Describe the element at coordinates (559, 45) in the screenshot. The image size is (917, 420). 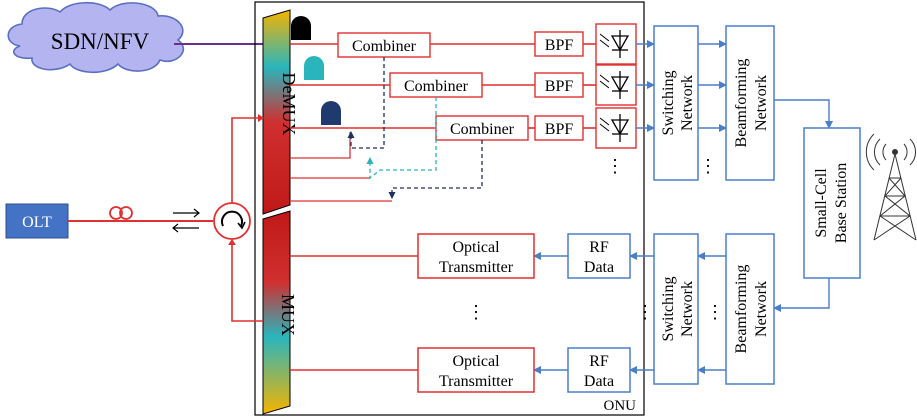
I see `bpf-1-label: BPF` at that location.